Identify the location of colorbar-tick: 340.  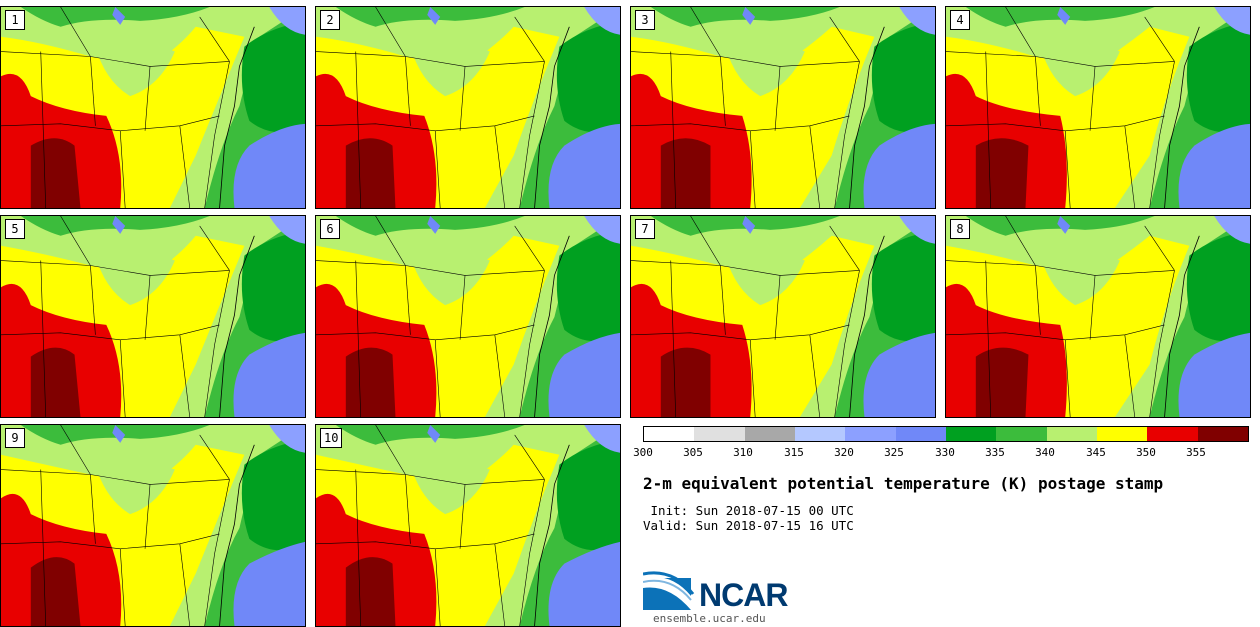
(1045, 452).